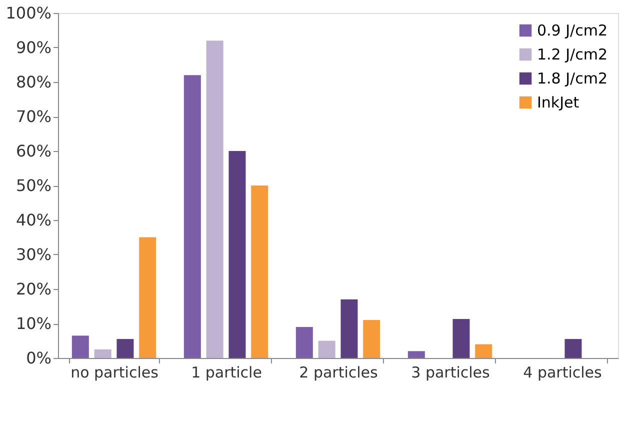 Image resolution: width=636 pixels, height=426 pixels. What do you see at coordinates (34, 289) in the screenshot?
I see `y-tick-label: 20%` at bounding box center [34, 289].